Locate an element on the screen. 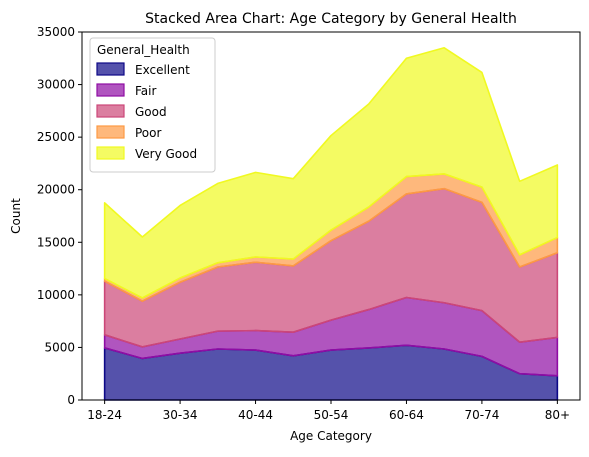  legend-label-excellent: Excellent is located at coordinates (162, 70).